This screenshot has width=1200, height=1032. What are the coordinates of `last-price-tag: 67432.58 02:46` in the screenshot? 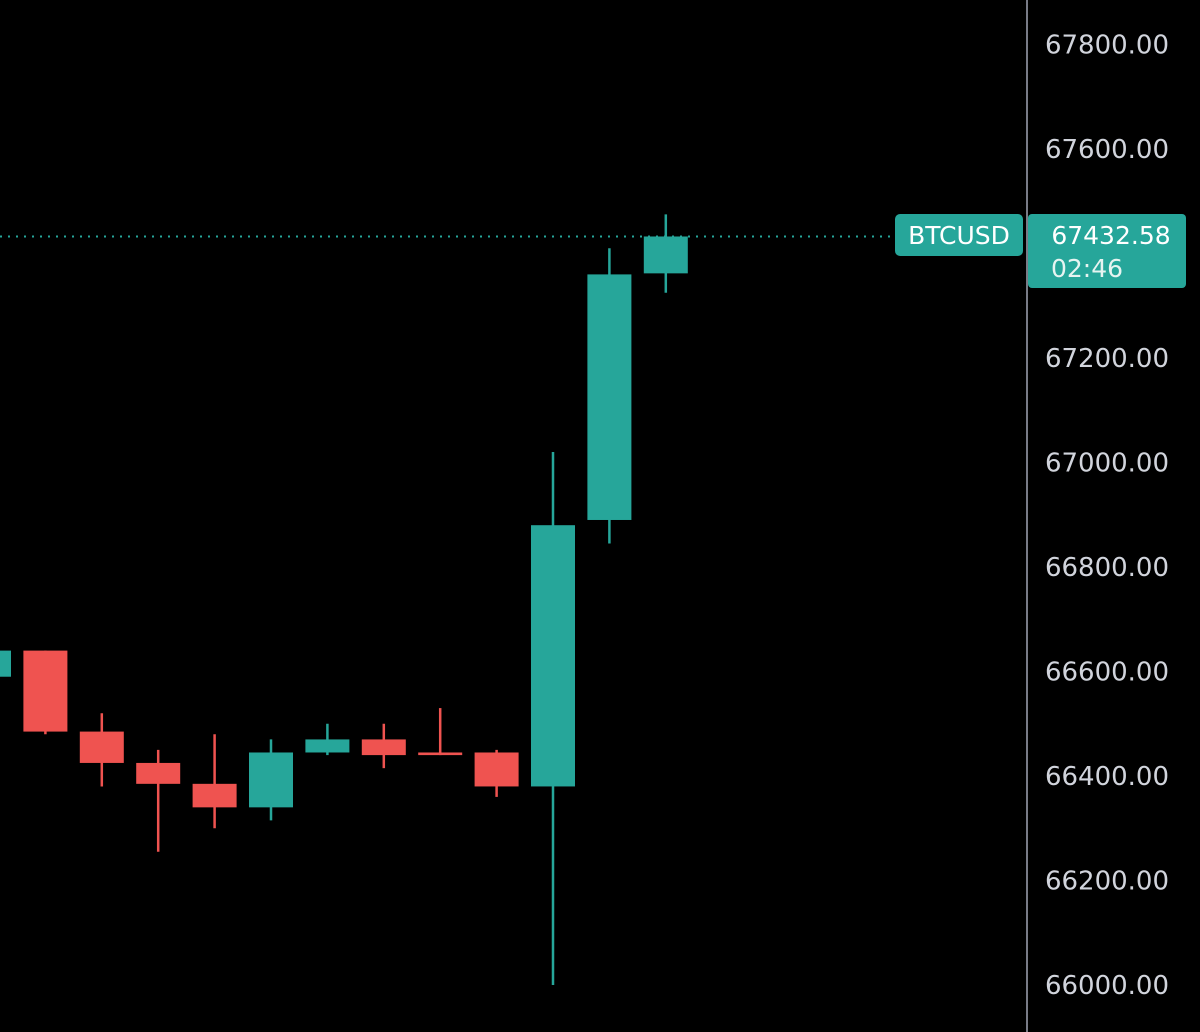 It's located at (1107, 251).